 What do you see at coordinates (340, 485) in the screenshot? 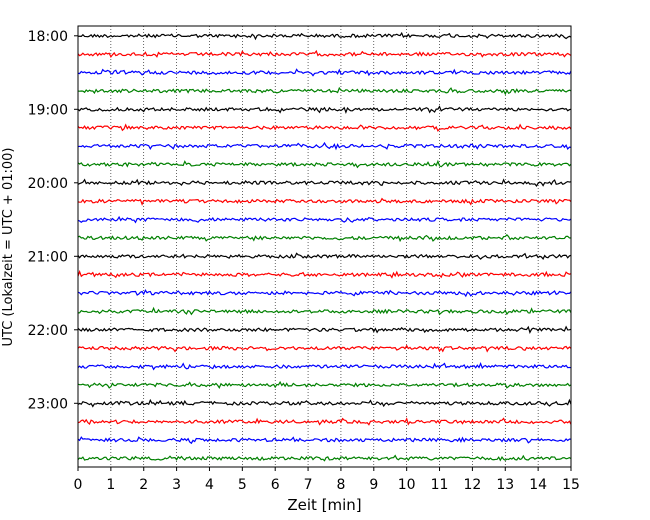
I see `x-tick-label: 8` at bounding box center [340, 485].